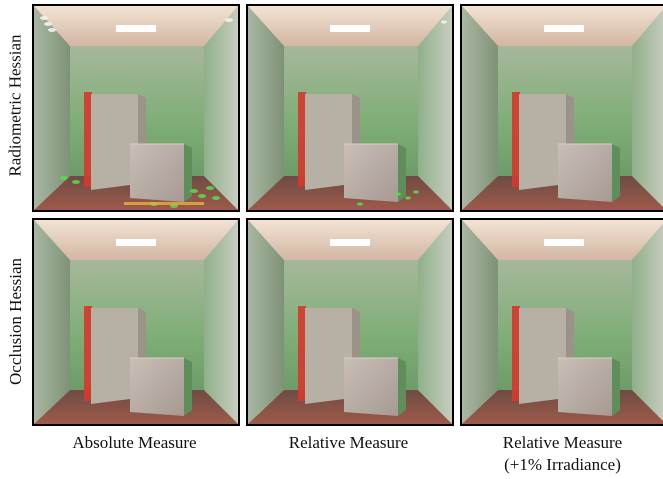  I want to click on row-label-radiometric-text: Radiometric Hessian, so click(15, 105).